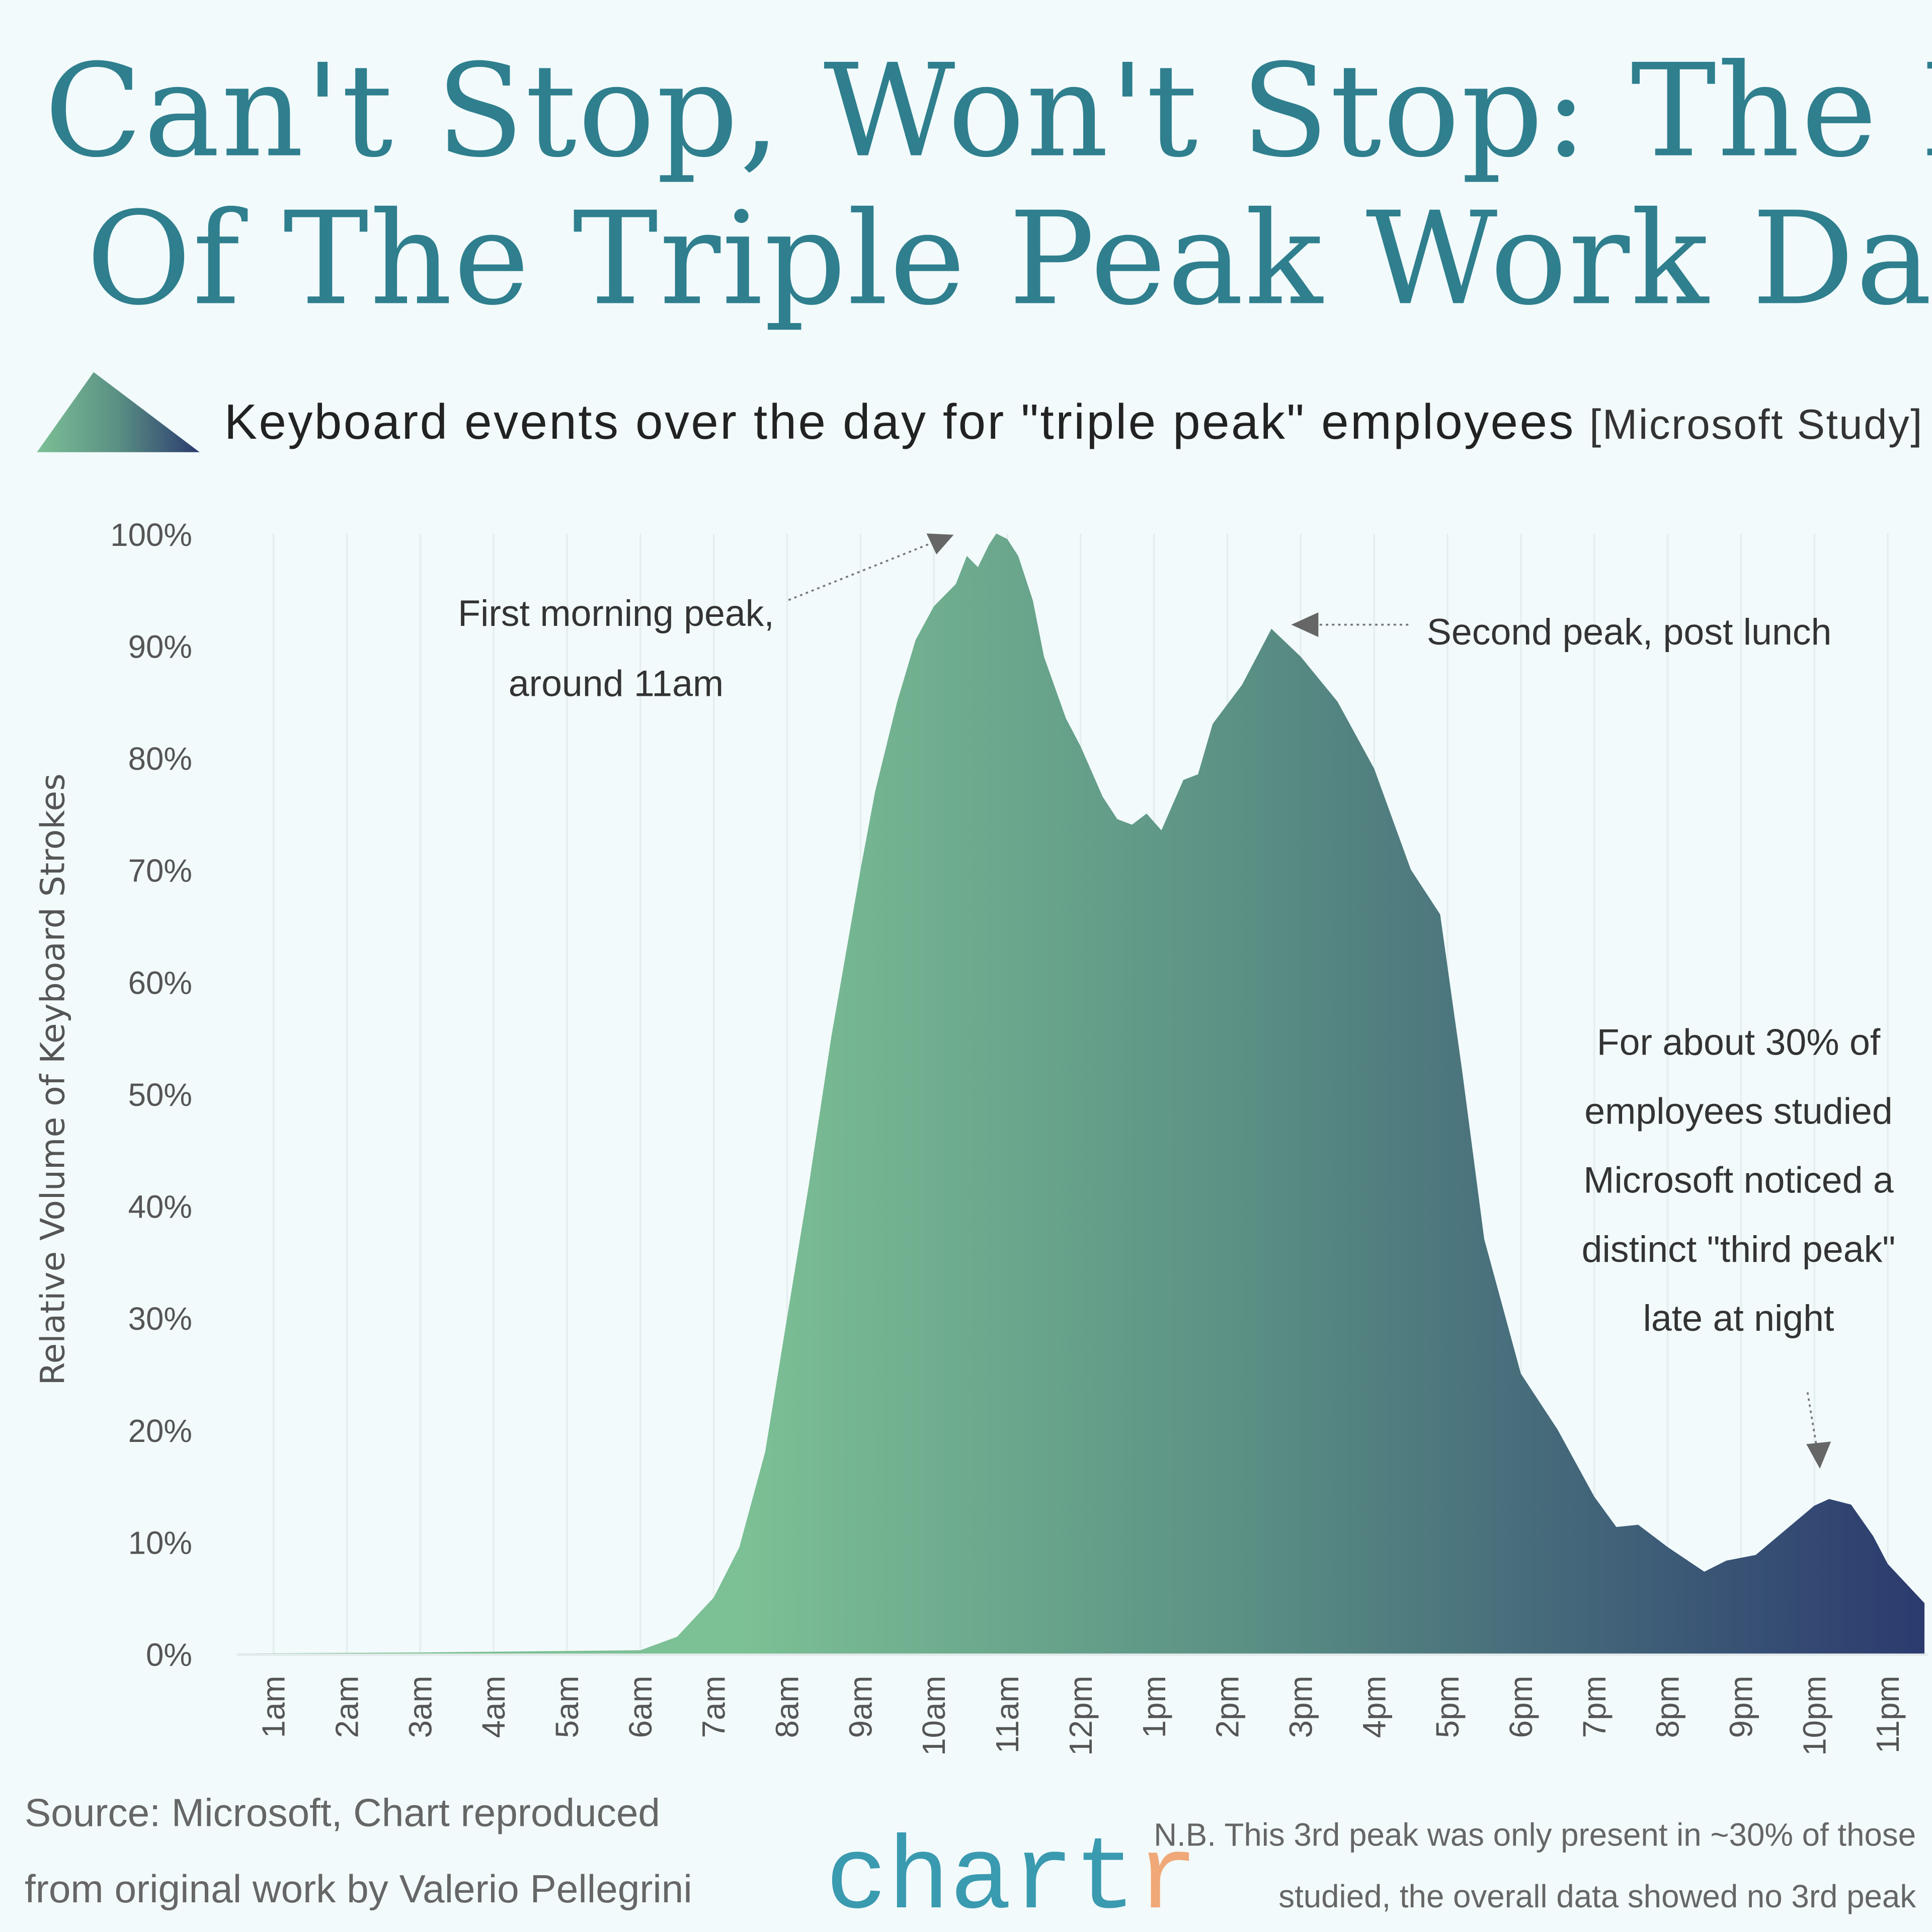 The width and height of the screenshot is (1932, 1932). What do you see at coordinates (616, 613) in the screenshot?
I see `annotation-line: First morning peak,` at bounding box center [616, 613].